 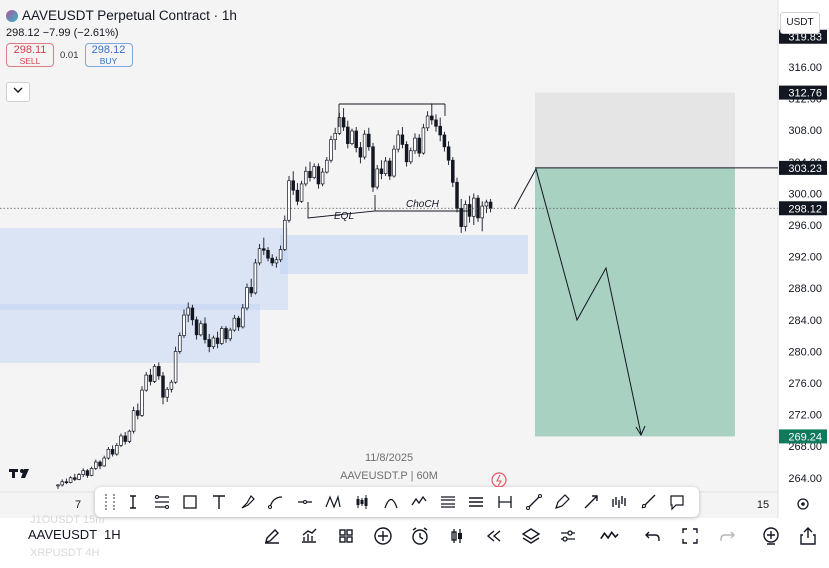 I want to click on settings-sliders-icon, so click(x=568, y=536).